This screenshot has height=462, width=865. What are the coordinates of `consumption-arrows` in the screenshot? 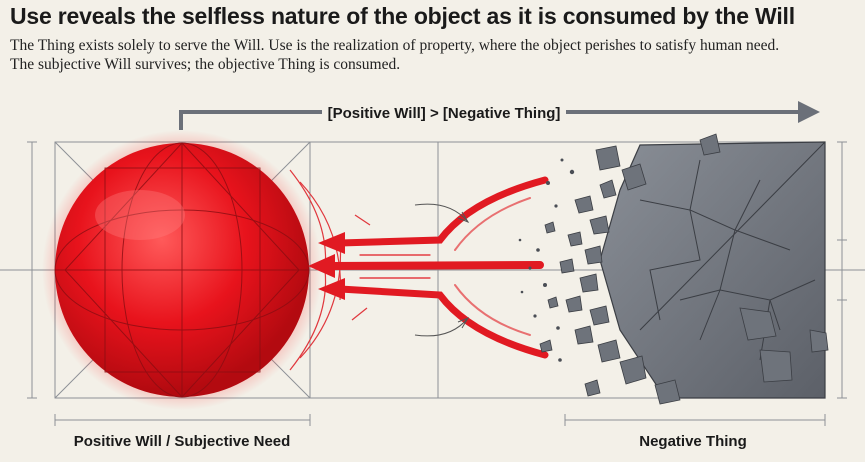 It's located at (428, 267).